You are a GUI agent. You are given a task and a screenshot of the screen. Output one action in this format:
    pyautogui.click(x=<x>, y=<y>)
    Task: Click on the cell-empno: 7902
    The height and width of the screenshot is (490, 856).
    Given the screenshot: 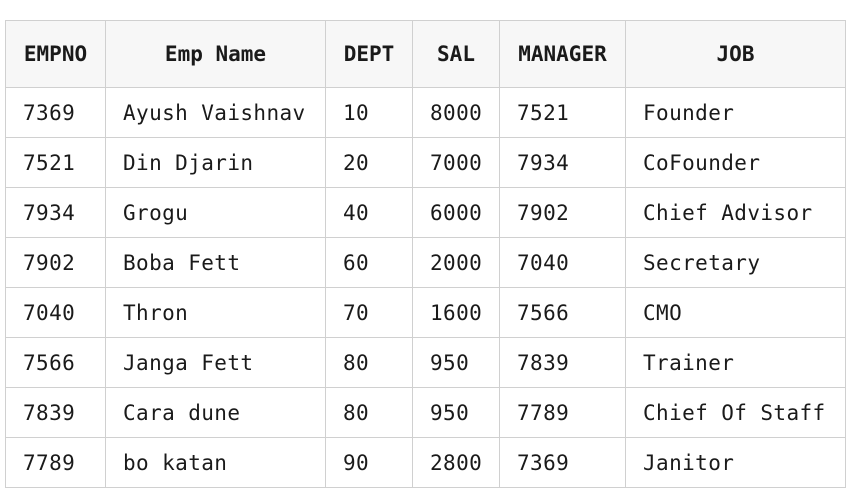 What is the action you would take?
    pyautogui.click(x=55, y=262)
    